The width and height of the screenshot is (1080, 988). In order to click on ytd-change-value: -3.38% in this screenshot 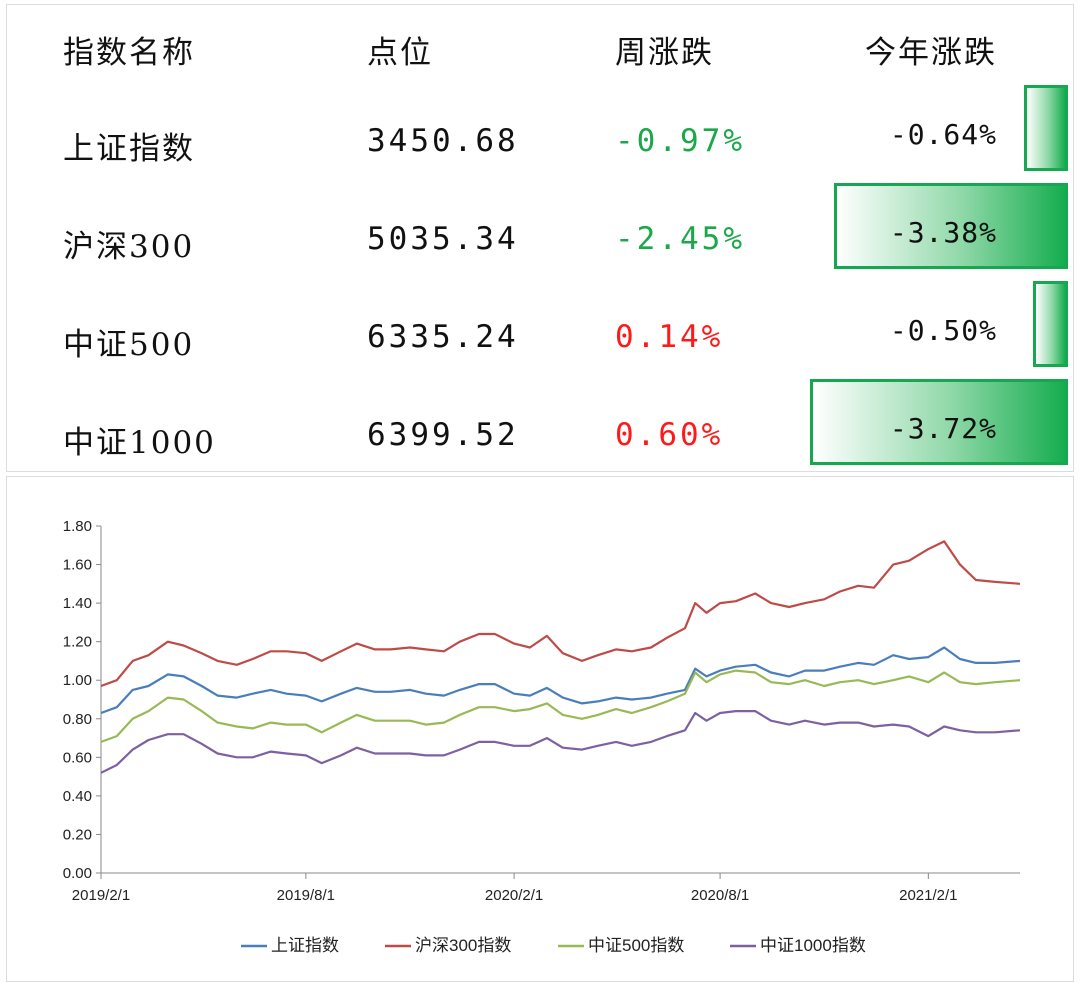, I will do `click(943, 232)`.